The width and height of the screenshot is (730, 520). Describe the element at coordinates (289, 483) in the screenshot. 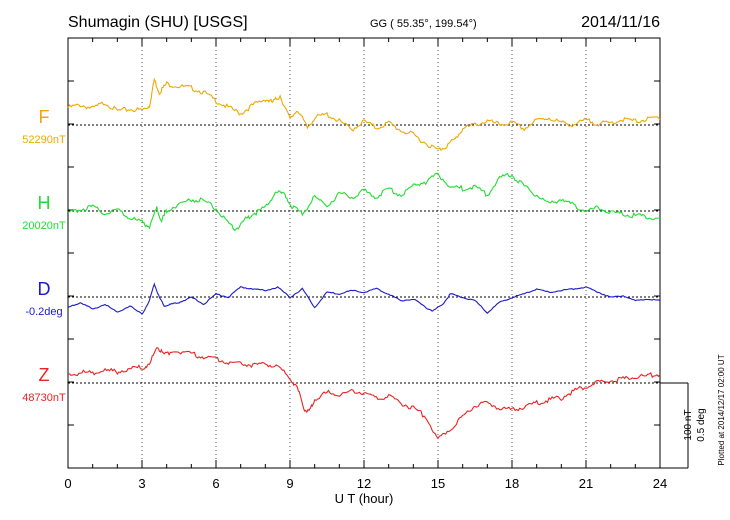

I see `x-tick-label: 9` at that location.